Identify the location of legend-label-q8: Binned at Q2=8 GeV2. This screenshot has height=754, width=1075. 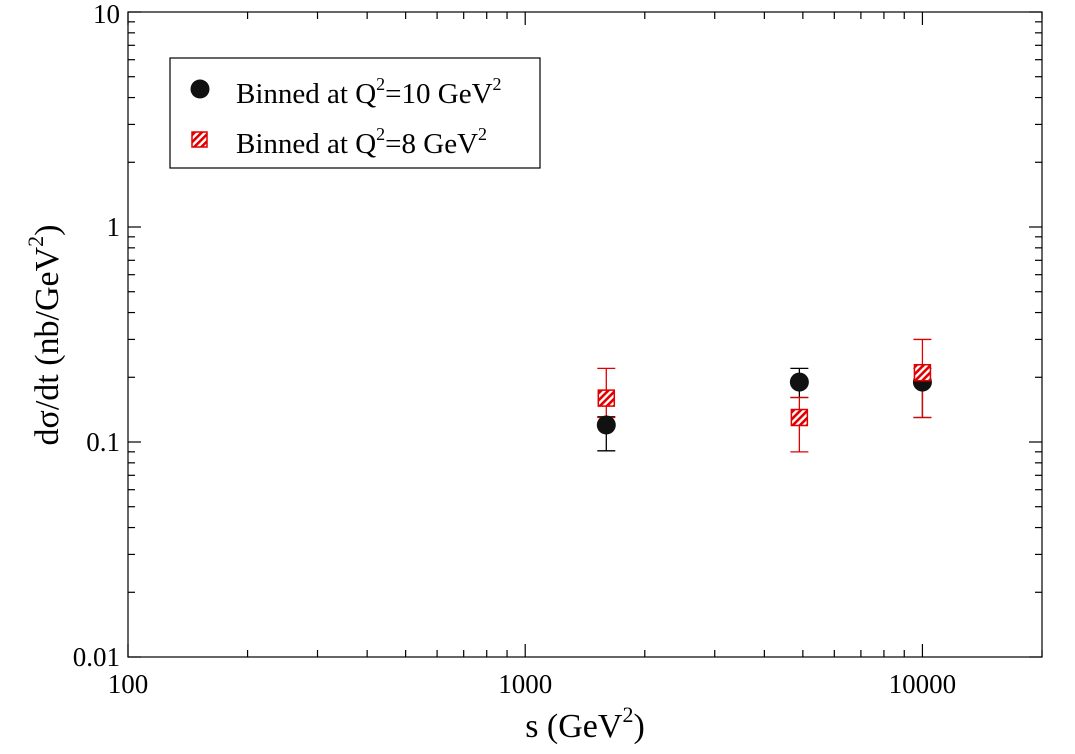
(361, 142).